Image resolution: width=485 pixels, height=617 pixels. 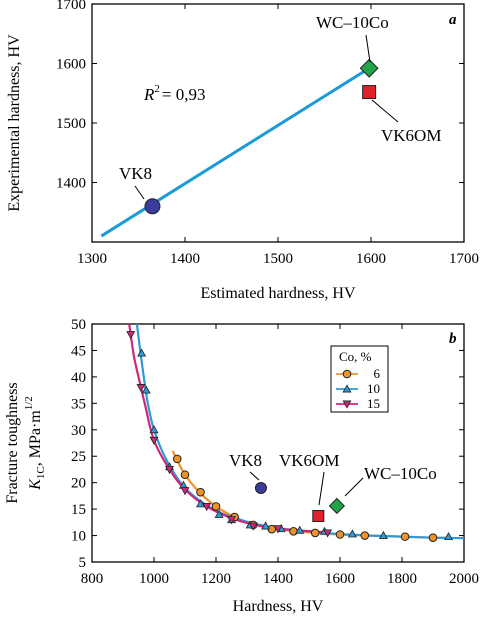 I want to click on x-tick-label: 1000, so click(x=154, y=579).